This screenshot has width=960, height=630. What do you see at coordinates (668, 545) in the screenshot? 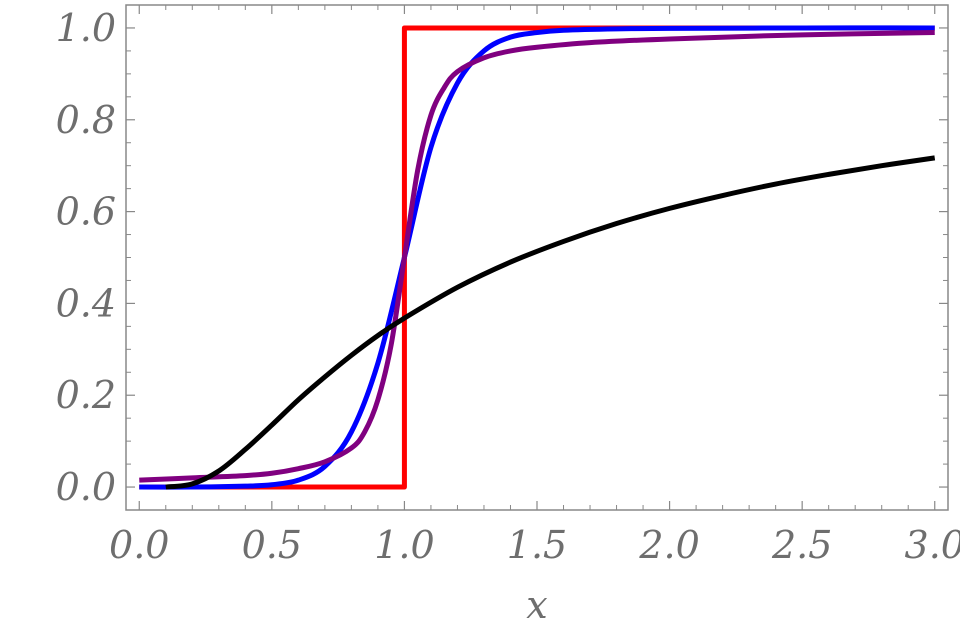
I see `x-tick-label: 2.0` at bounding box center [668, 545].